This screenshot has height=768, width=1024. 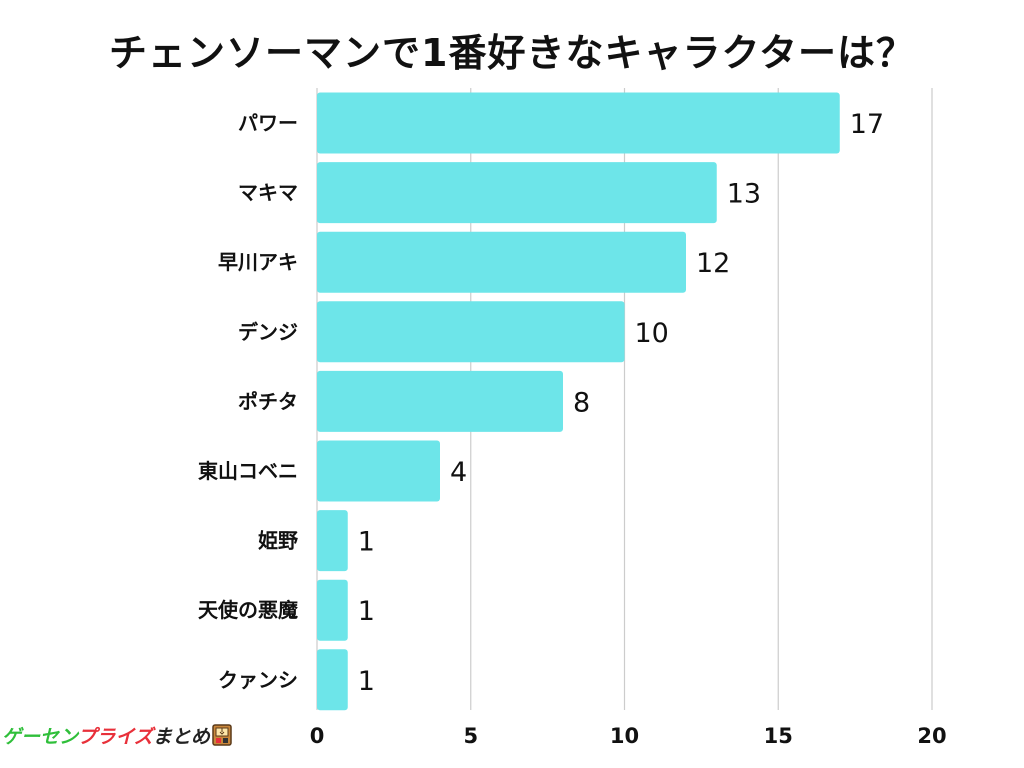 I want to click on category-label: 東山コベニ, so click(x=248, y=471).